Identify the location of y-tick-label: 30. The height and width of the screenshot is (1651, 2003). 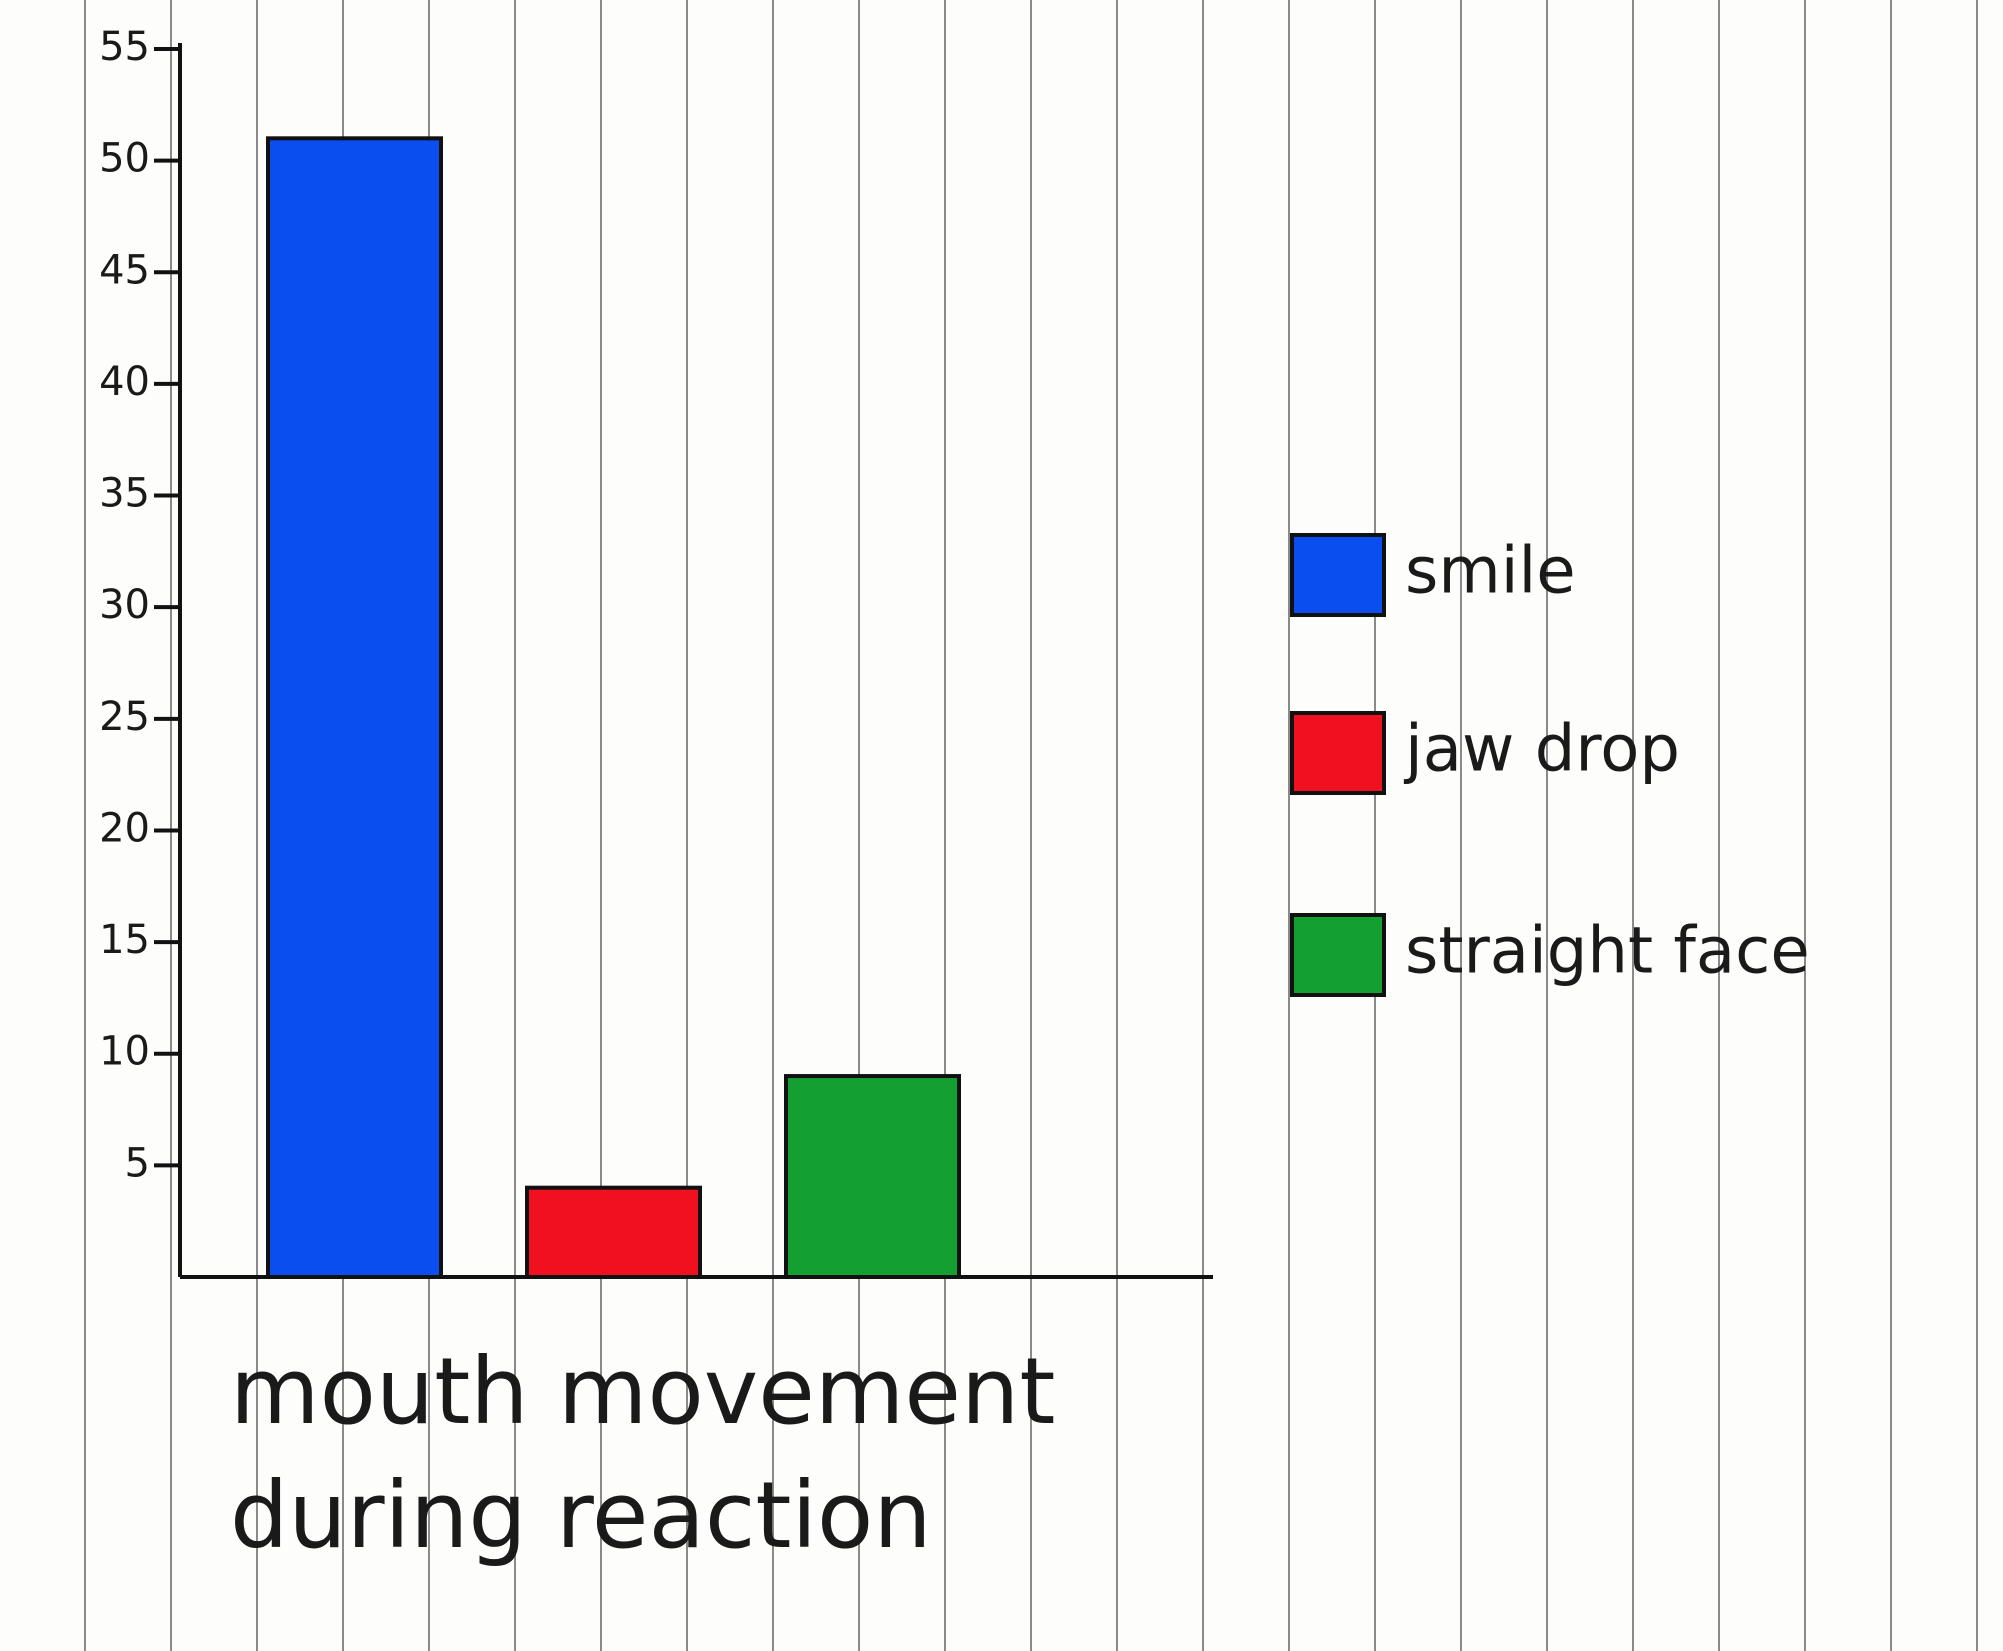
(124, 605).